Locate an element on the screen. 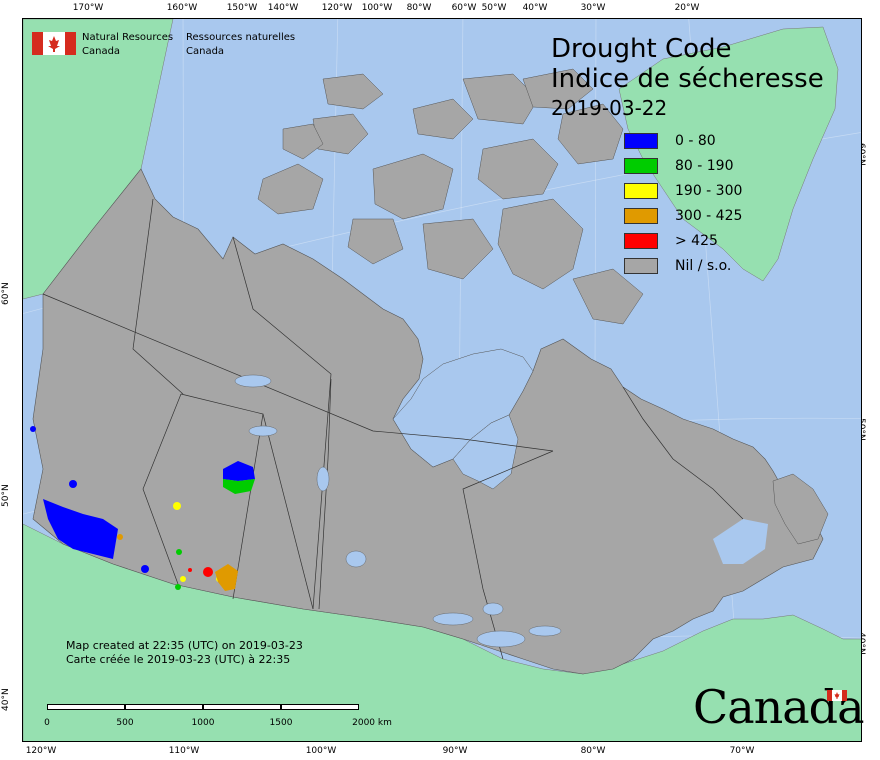 The height and width of the screenshot is (760, 880). credit-fr: Carte créée le 2019-03-23 (UTC) à 22:35 is located at coordinates (178, 659).